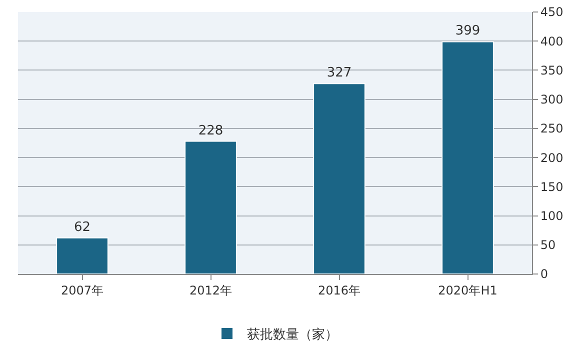 The width and height of the screenshot is (582, 361). What do you see at coordinates (292, 334) in the screenshot?
I see `legend-label: 获批数量（家）` at bounding box center [292, 334].